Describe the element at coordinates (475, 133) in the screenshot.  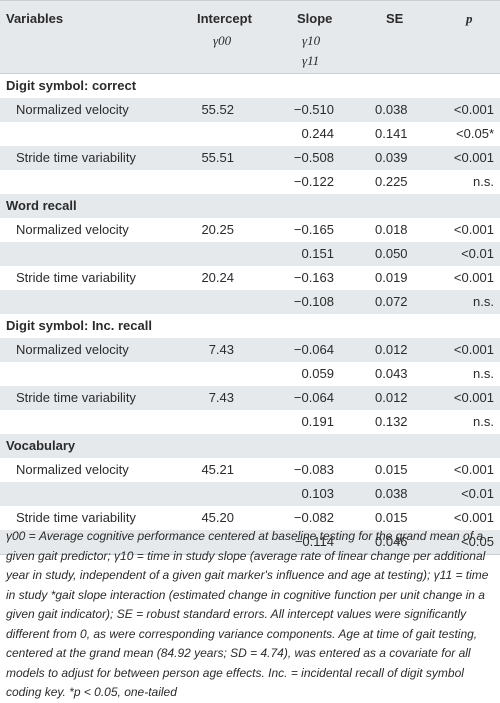
I see `p-value: <0.05*` at that location.